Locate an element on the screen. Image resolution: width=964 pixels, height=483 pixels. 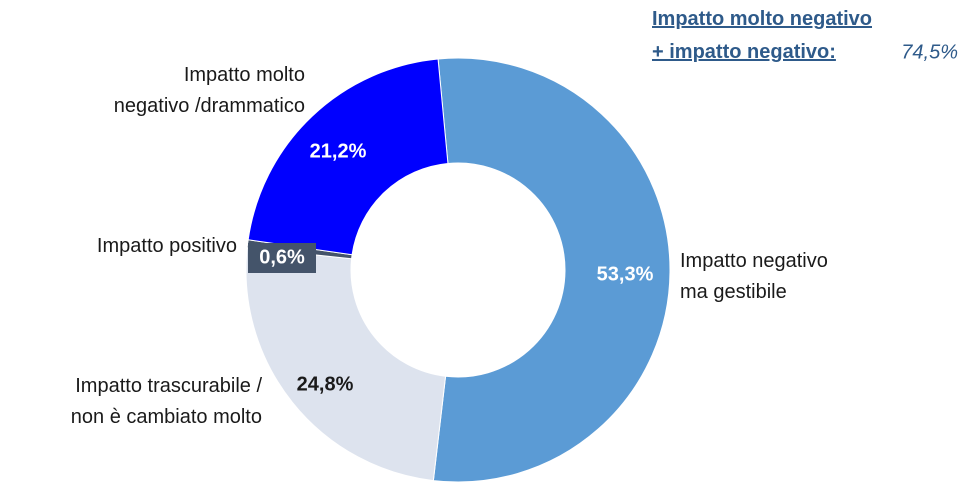
value-label-box is located at coordinates (282, 258).